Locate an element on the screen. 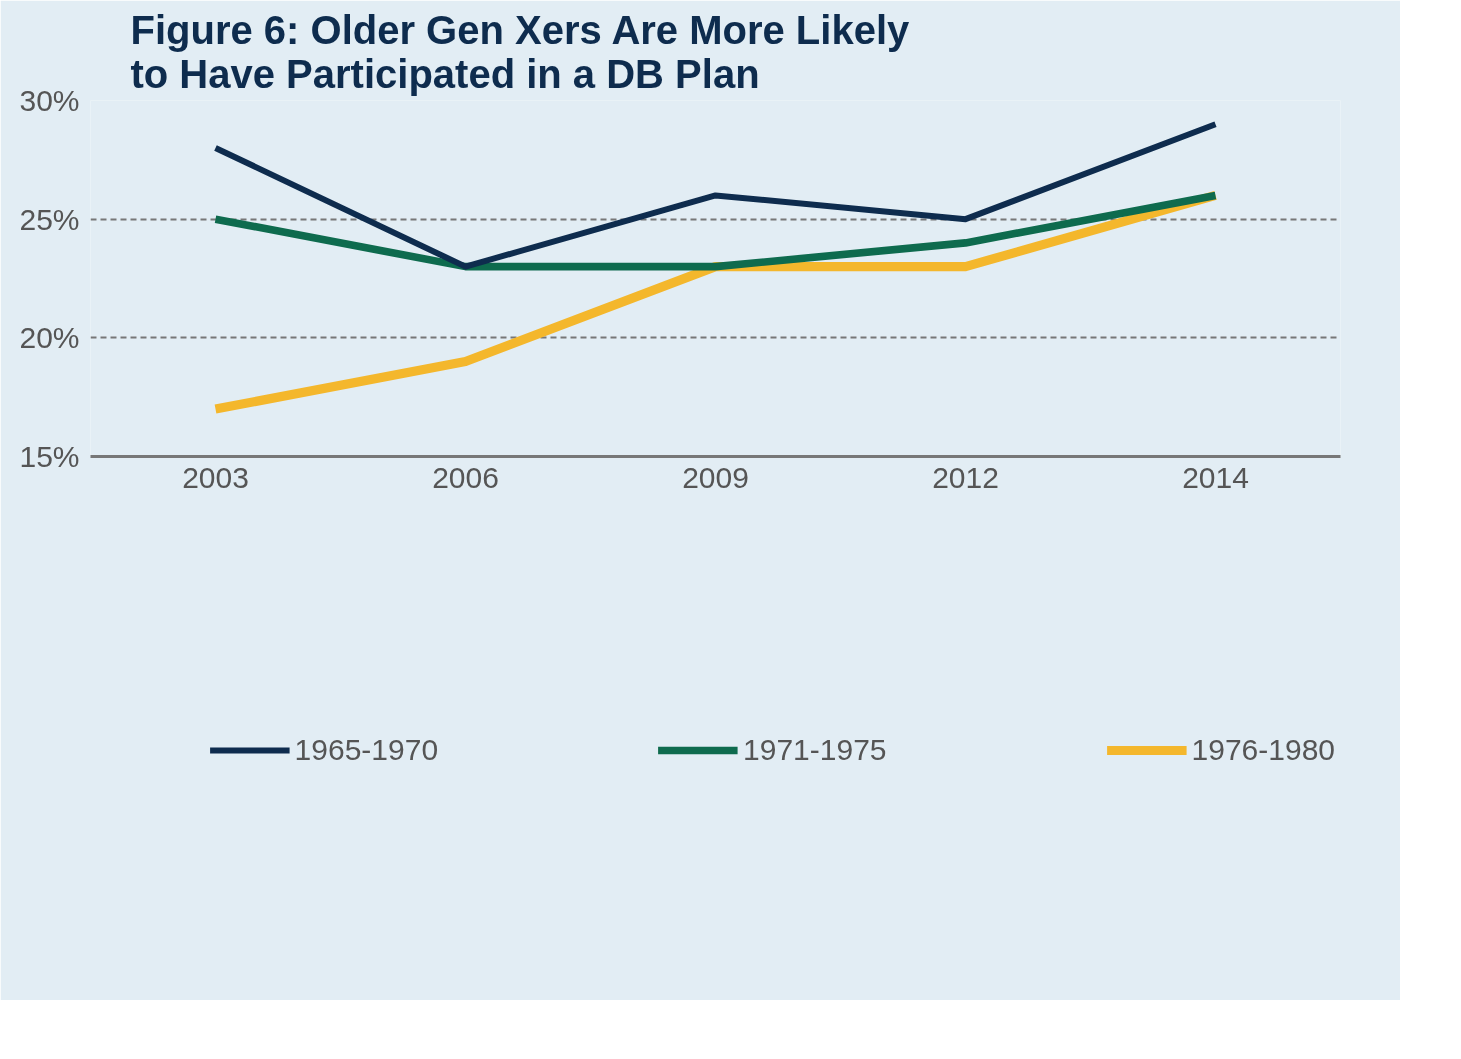 Image resolution: width=1461 pixels, height=1059 pixels. x-tick-label: 2009 is located at coordinates (715, 477).